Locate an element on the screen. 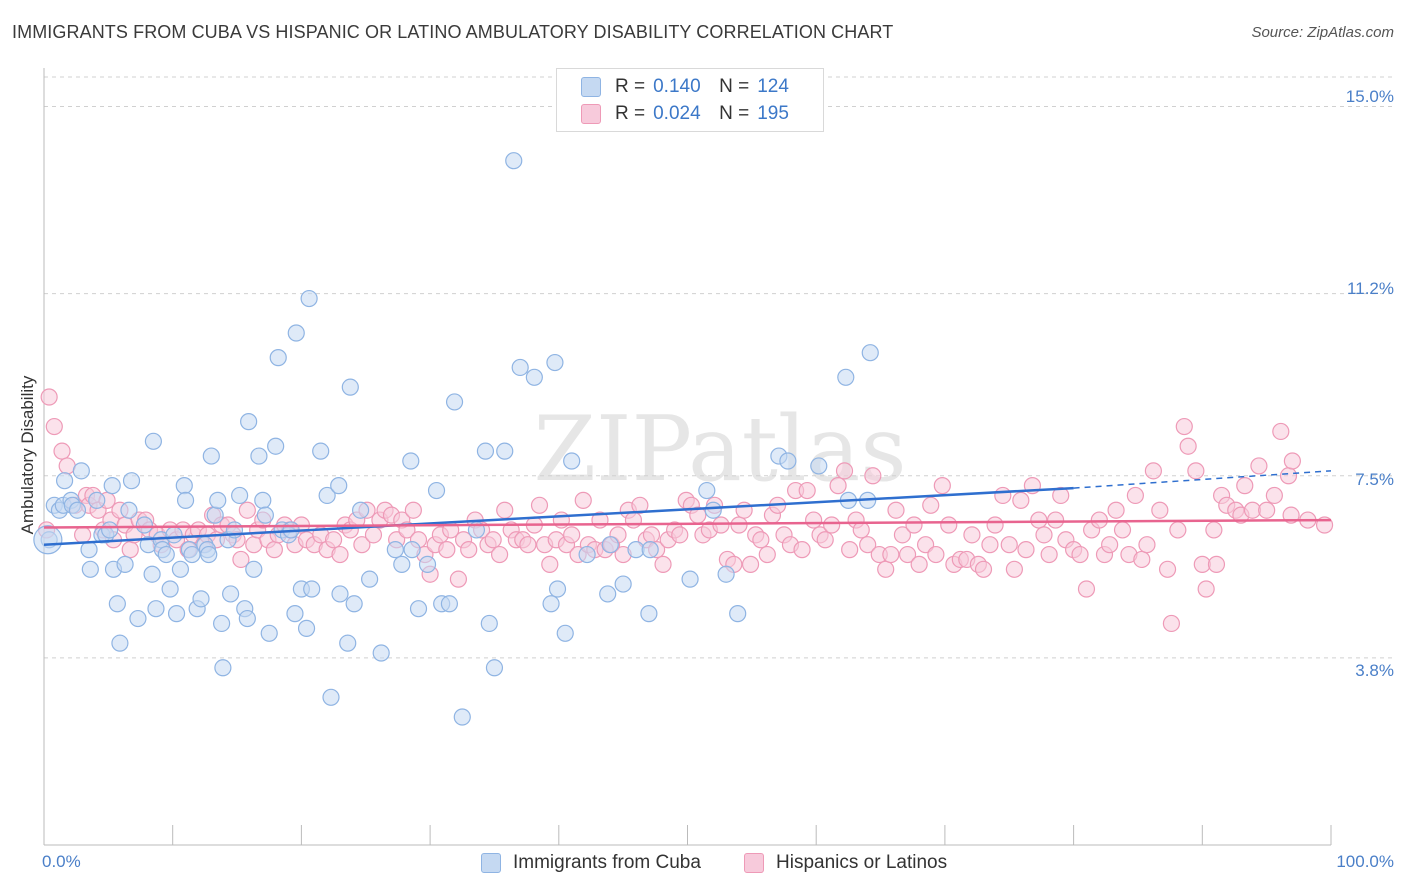 This screenshot has width=1406, height=892. legend-label-cuba: Immigrants from Cuba is located at coordinates (607, 862).